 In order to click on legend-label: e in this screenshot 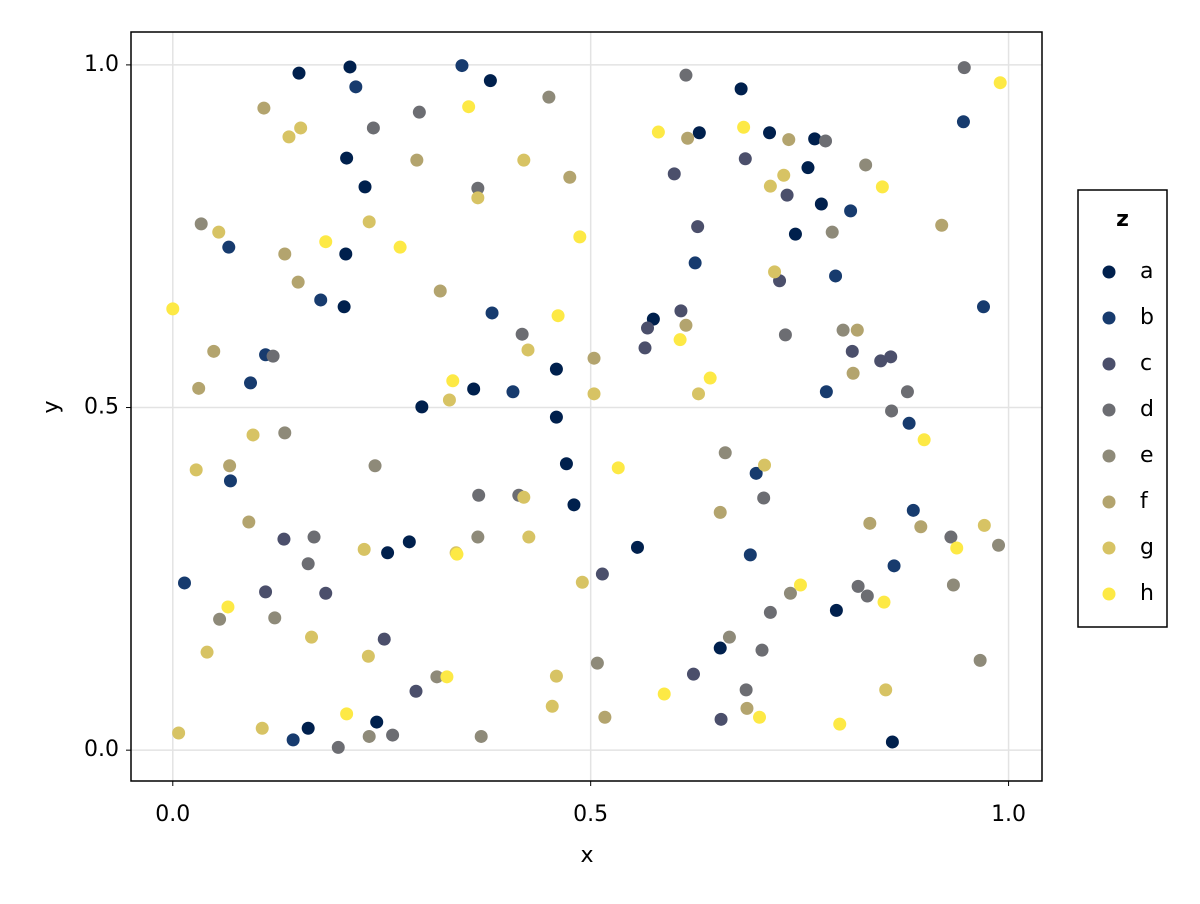, I will do `click(1147, 455)`.